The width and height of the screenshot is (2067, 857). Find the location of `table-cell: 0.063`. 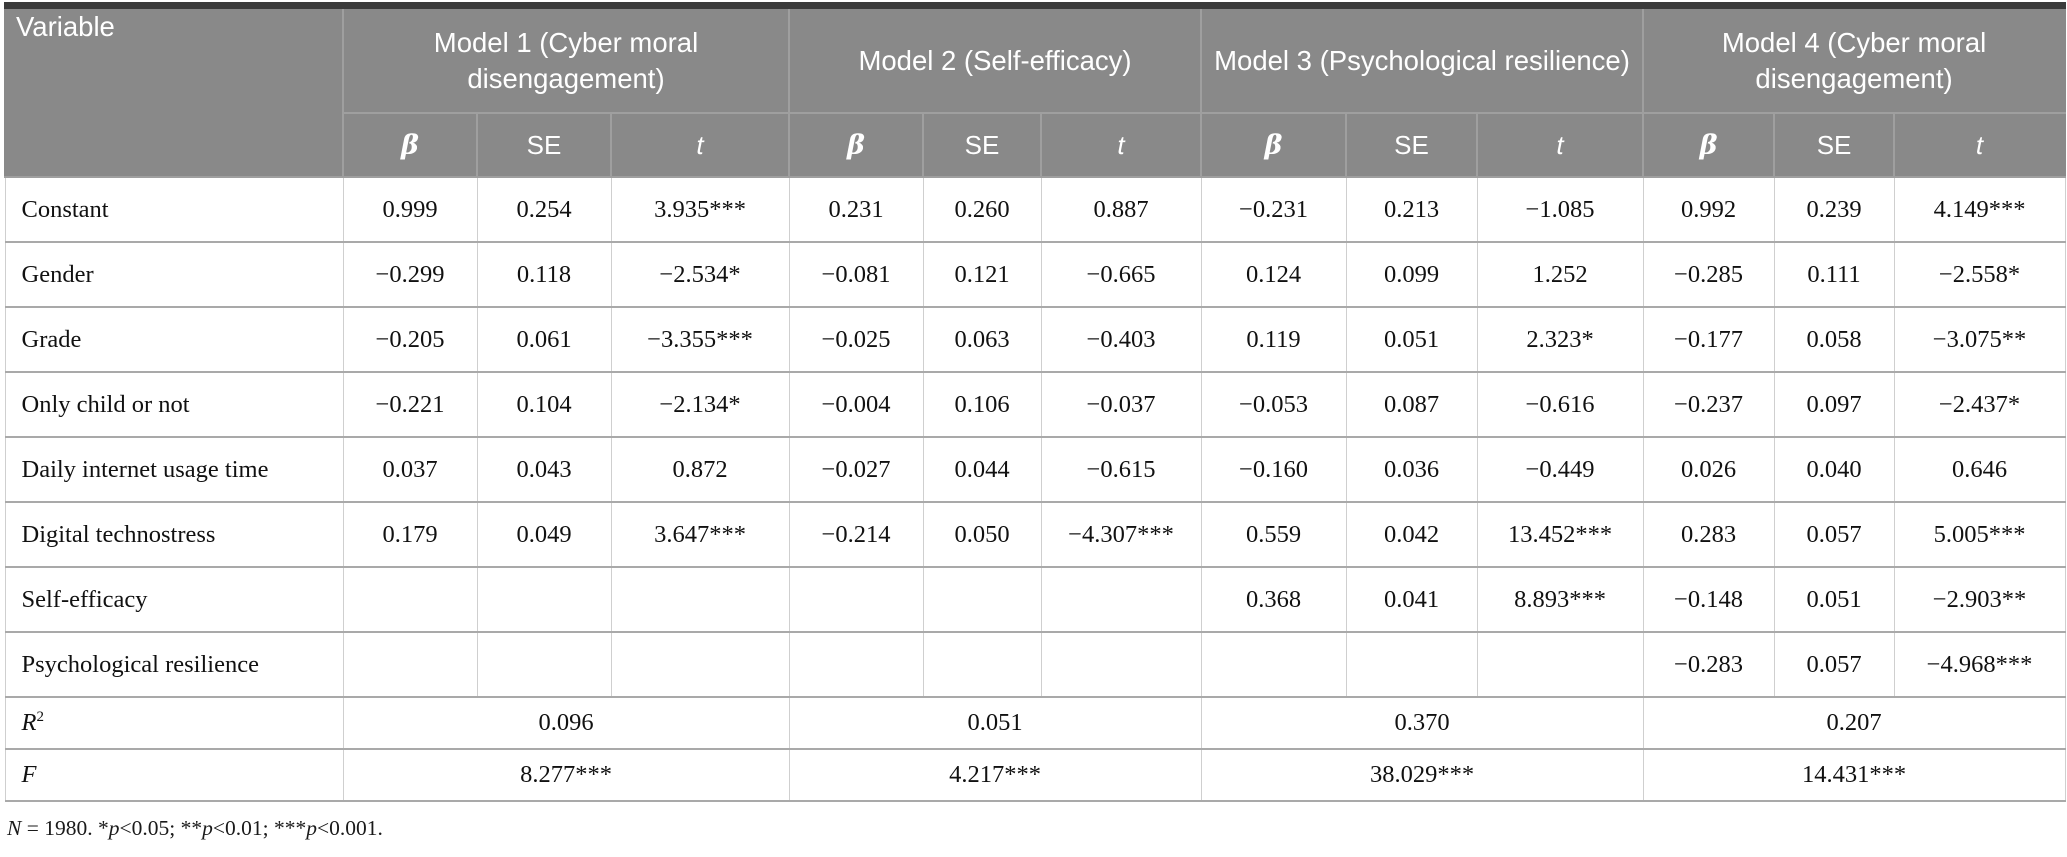

table-cell: 0.063 is located at coordinates (982, 339).